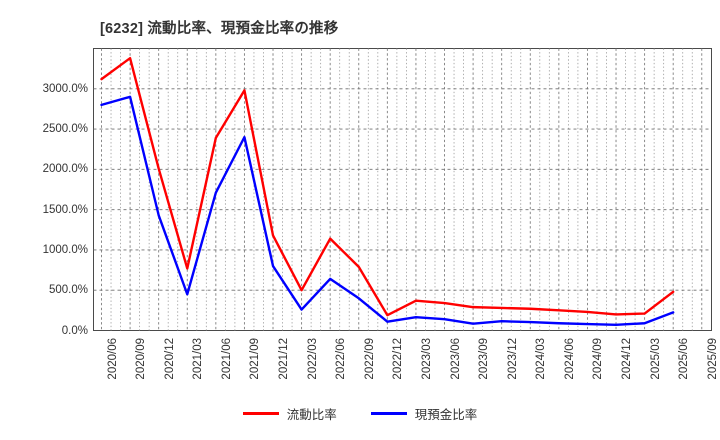  I want to click on legend-entry: 流動比率, so click(289, 413).